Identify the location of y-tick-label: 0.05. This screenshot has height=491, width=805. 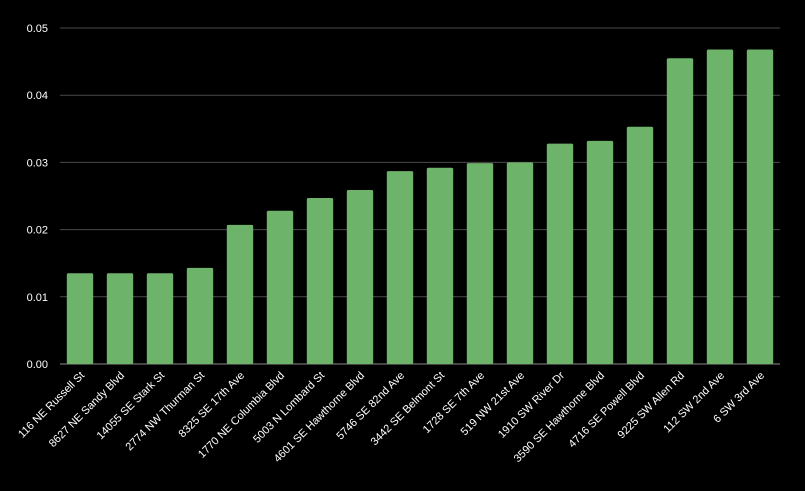
(37, 29).